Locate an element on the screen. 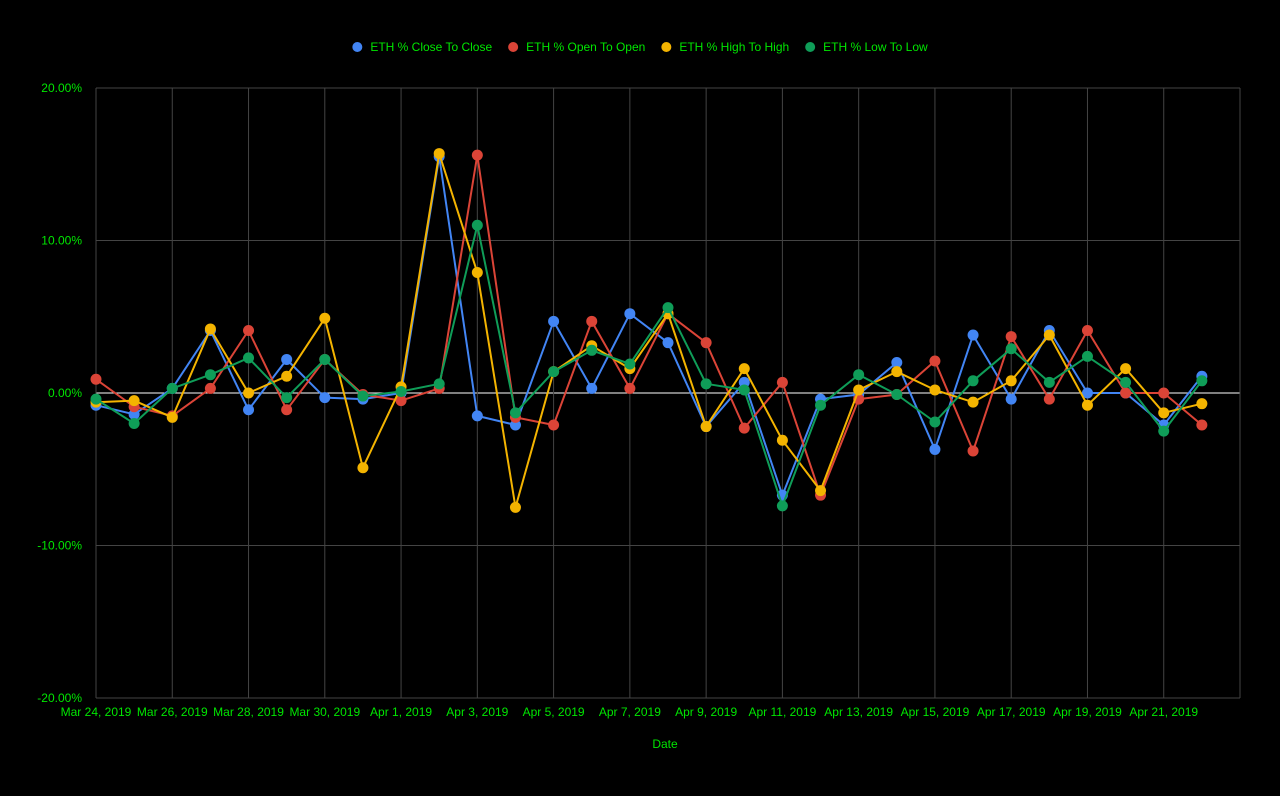  legend-item: ETH % Close To Close is located at coordinates (422, 47).